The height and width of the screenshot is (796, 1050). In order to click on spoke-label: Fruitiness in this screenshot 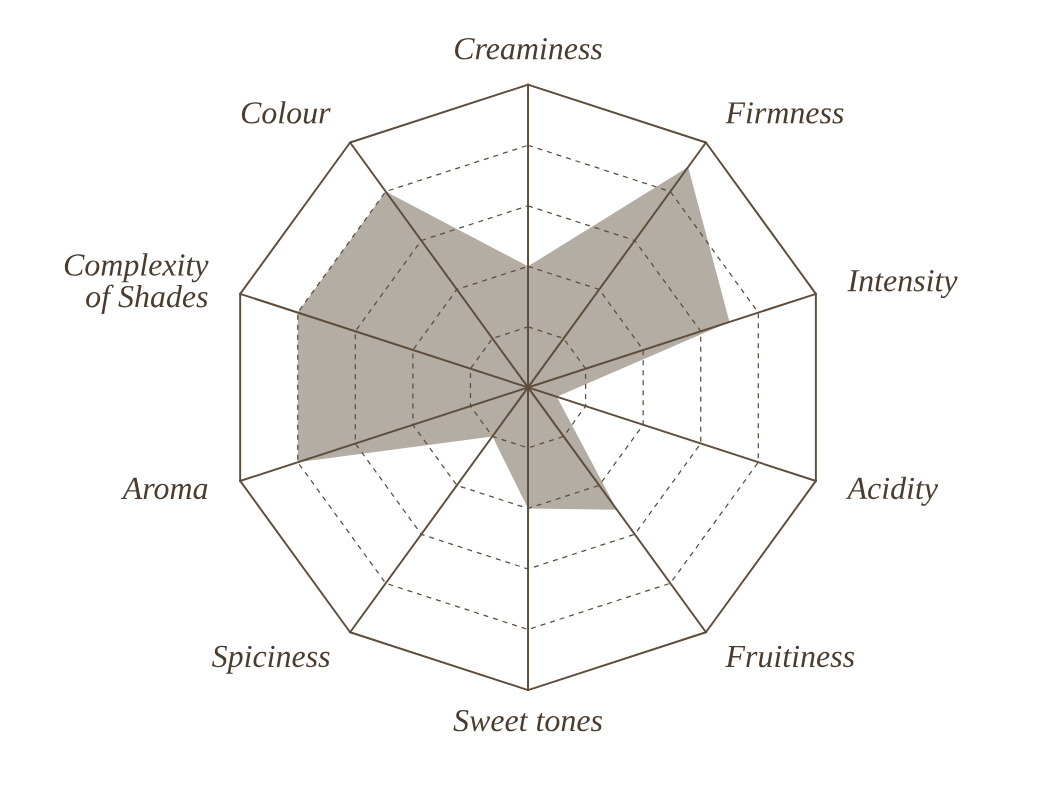, I will do `click(790, 656)`.